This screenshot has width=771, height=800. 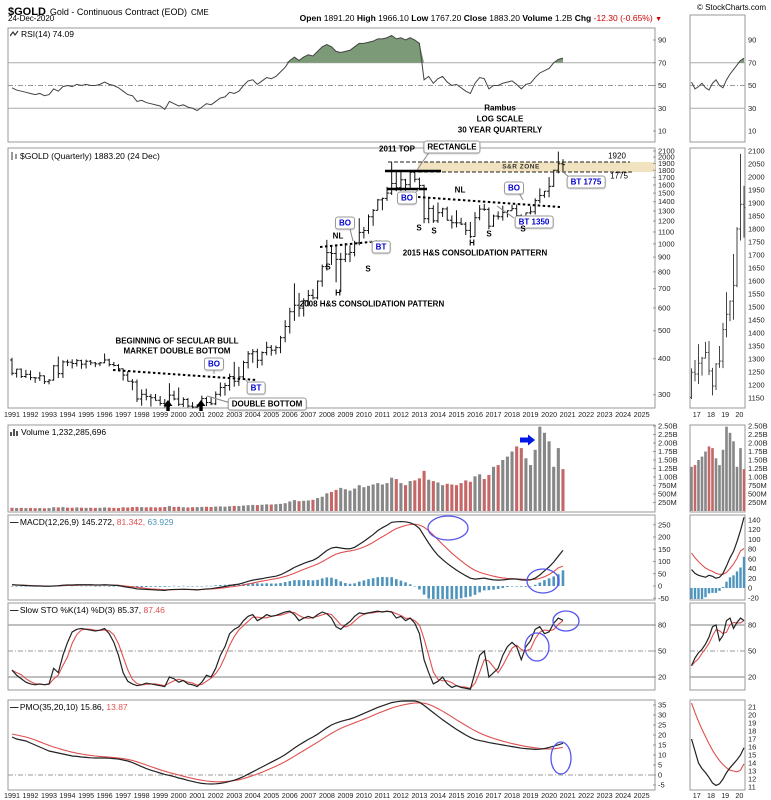 What do you see at coordinates (86, 414) in the screenshot?
I see `svg-text: 1995` at bounding box center [86, 414].